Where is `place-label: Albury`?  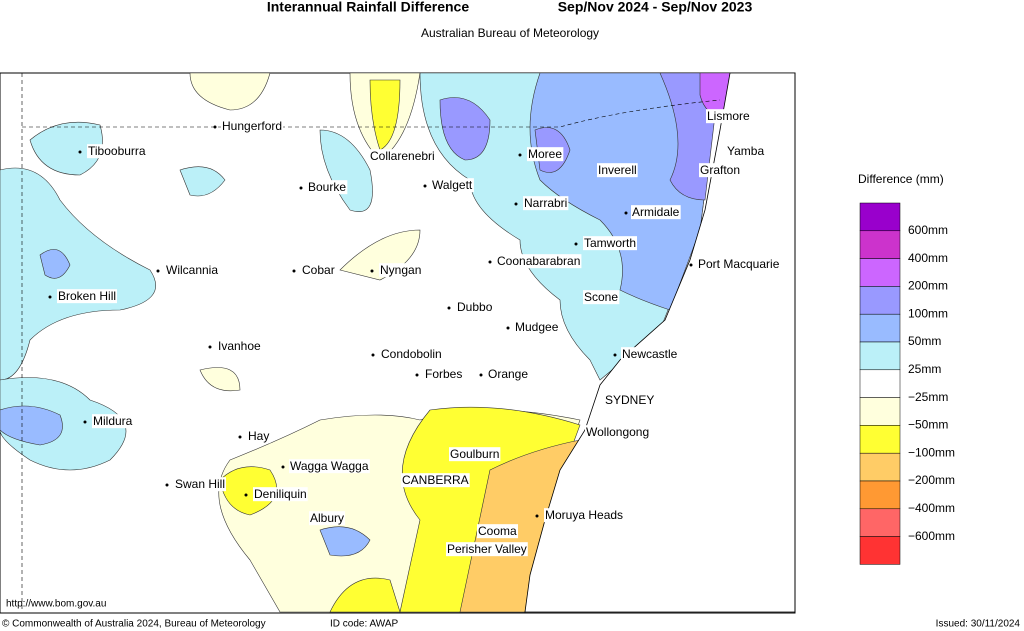
place-label: Albury is located at coordinates (327, 518).